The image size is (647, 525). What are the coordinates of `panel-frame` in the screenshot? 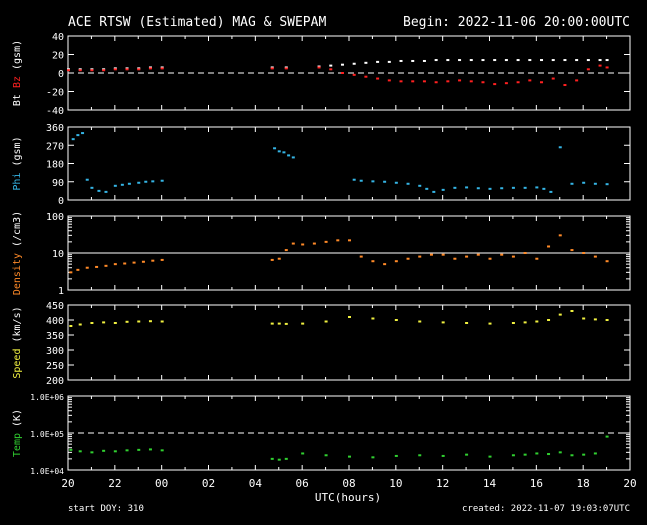 It's located at (349, 163).